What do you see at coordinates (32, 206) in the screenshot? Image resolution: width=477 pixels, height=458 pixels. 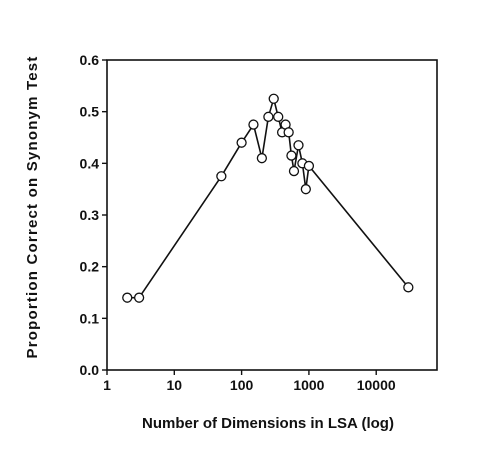 I see `y-axis-title: Proportion Correct on Synonym Test` at bounding box center [32, 206].